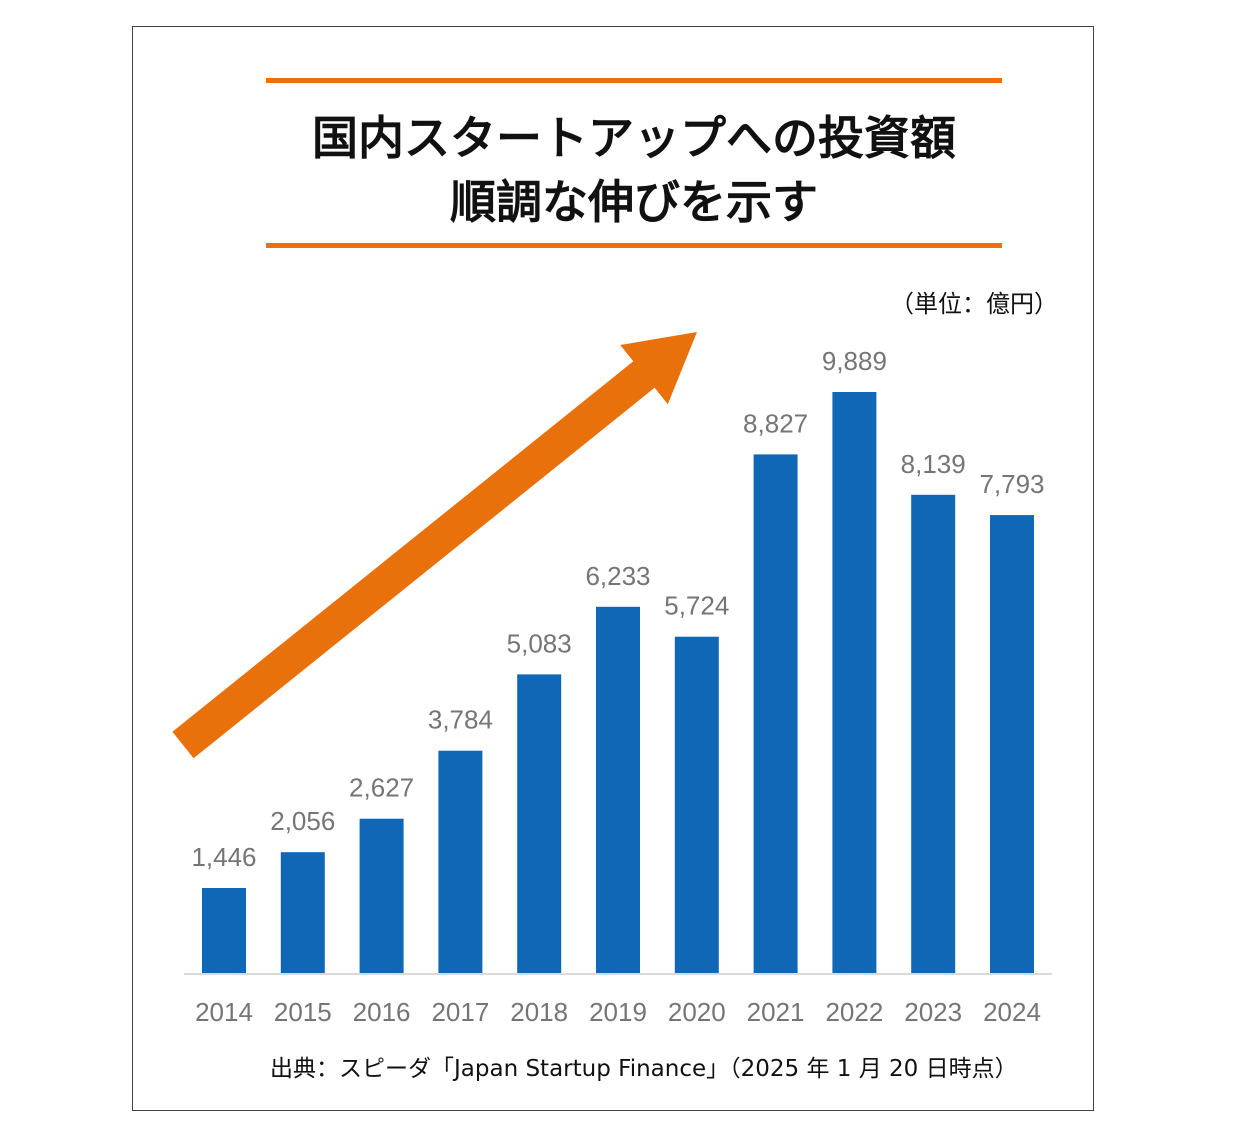  I want to click on bar-2016, so click(381, 895).